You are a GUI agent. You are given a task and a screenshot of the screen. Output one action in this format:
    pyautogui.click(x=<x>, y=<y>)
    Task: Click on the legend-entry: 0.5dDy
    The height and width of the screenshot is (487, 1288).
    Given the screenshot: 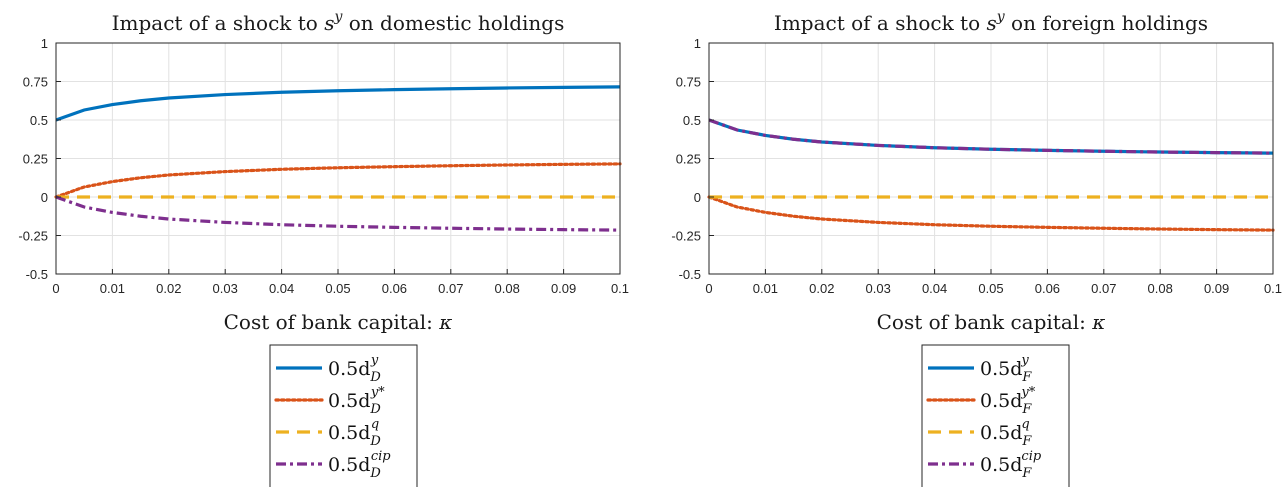 What is the action you would take?
    pyautogui.click(x=354, y=369)
    